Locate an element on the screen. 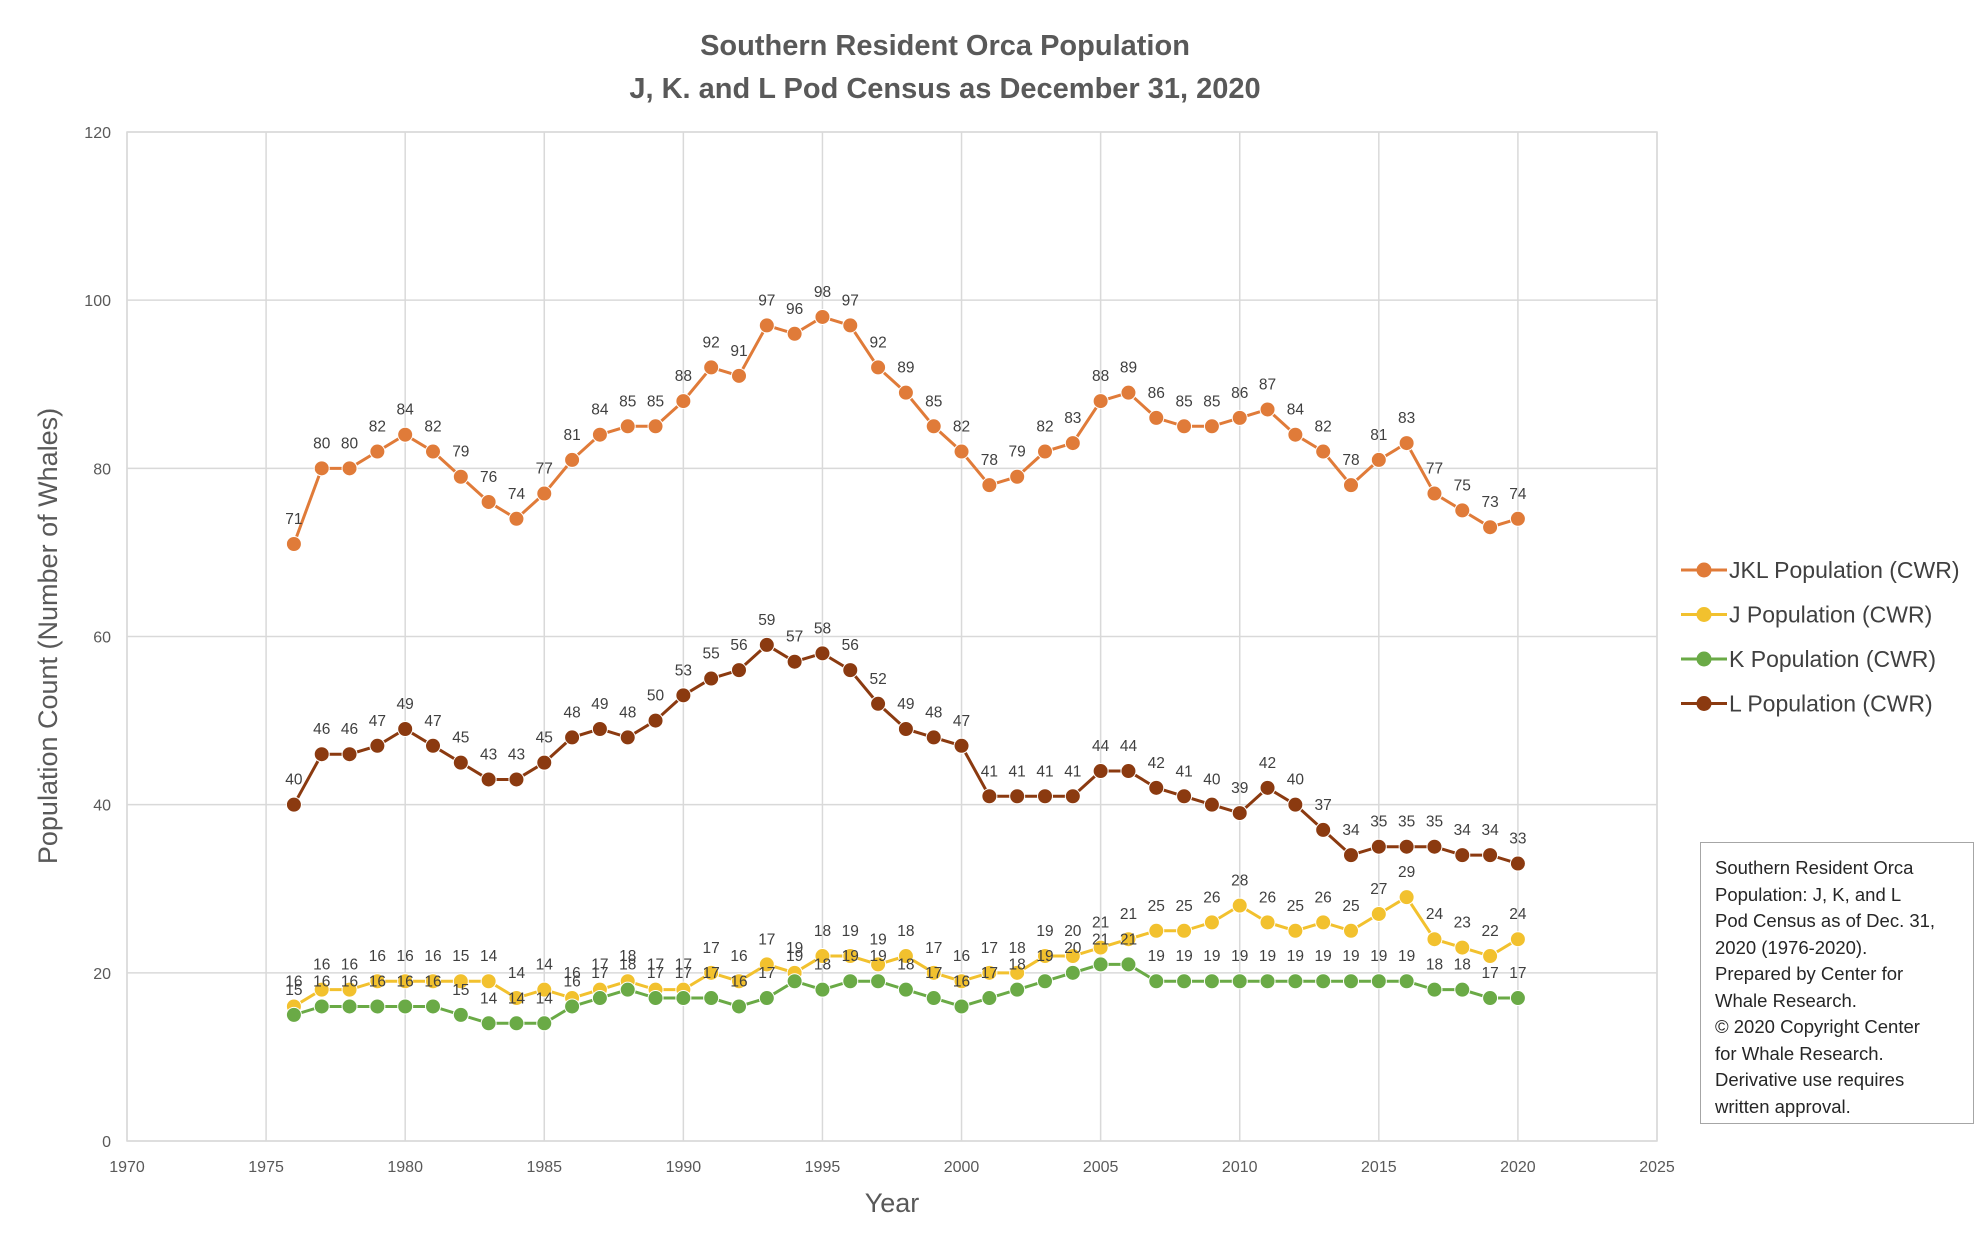 The width and height of the screenshot is (1988, 1260). data-label-j-1992: 16 is located at coordinates (738, 956).